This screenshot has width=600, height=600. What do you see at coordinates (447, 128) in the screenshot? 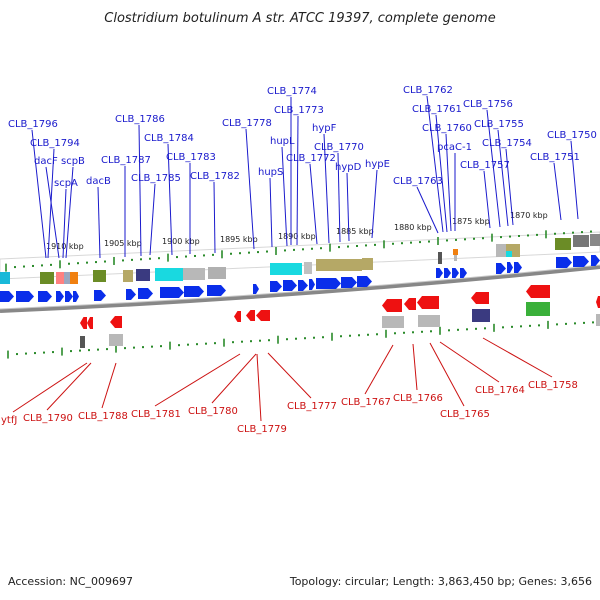
I see `forward-gene-label: CLB_1760` at bounding box center [447, 128].